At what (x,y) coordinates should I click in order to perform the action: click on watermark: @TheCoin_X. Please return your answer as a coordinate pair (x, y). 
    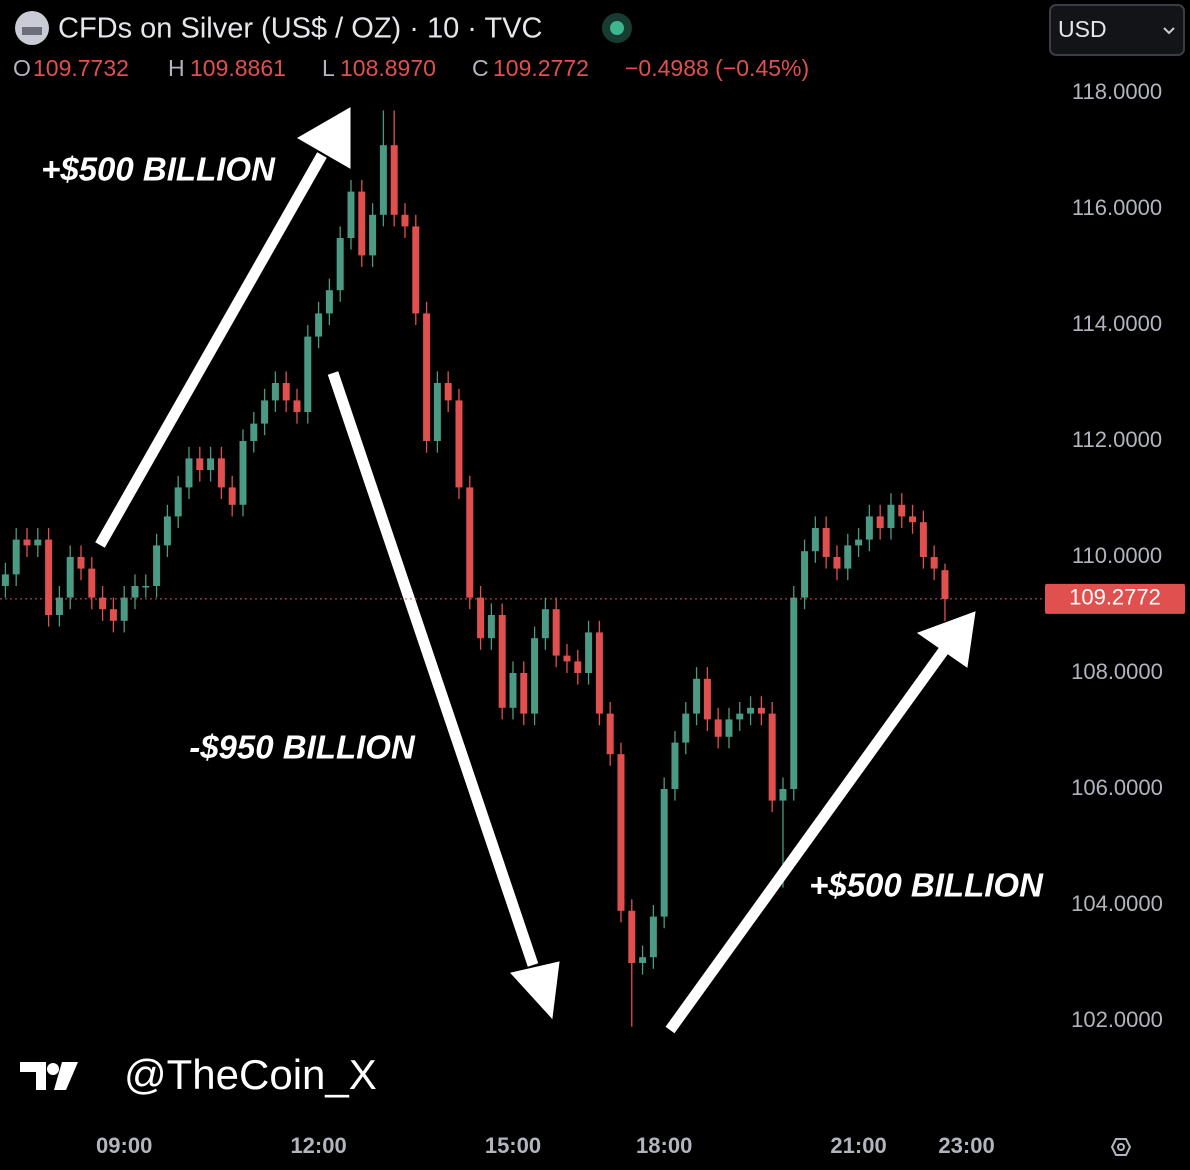
    Looking at the image, I should click on (250, 1074).